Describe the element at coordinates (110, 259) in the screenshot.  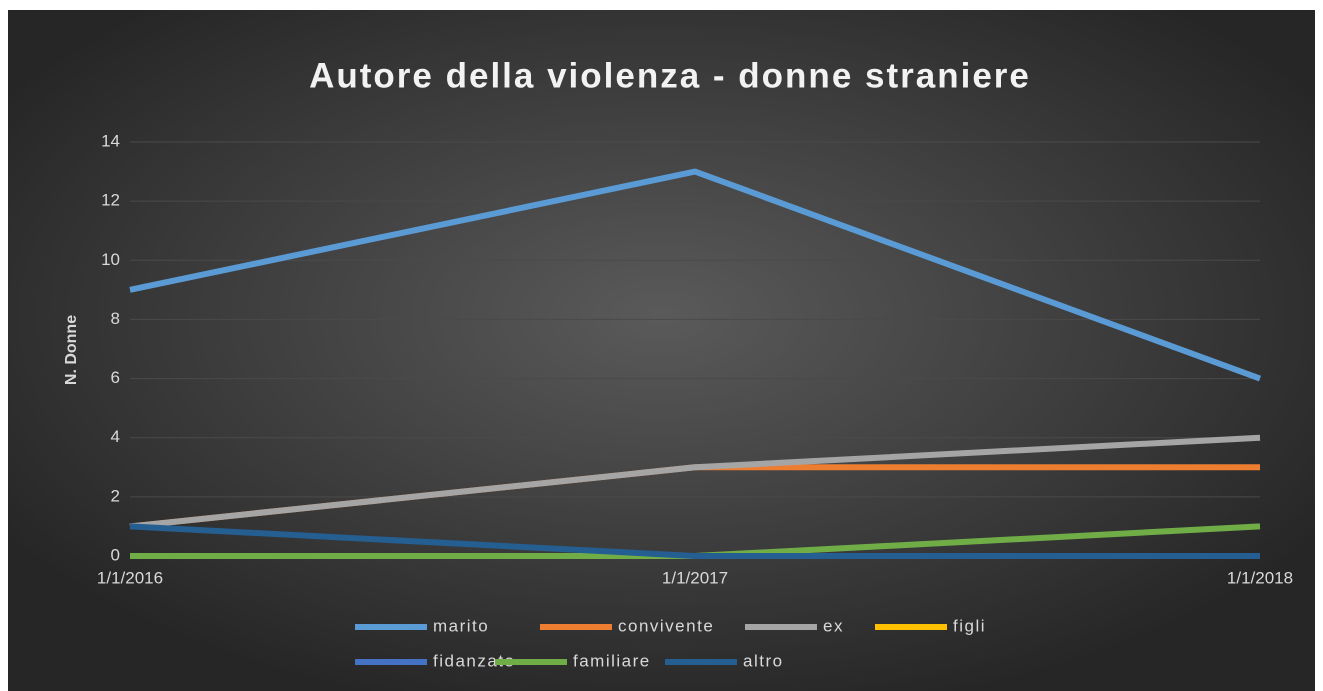
I see `y-tick-label: 10` at that location.